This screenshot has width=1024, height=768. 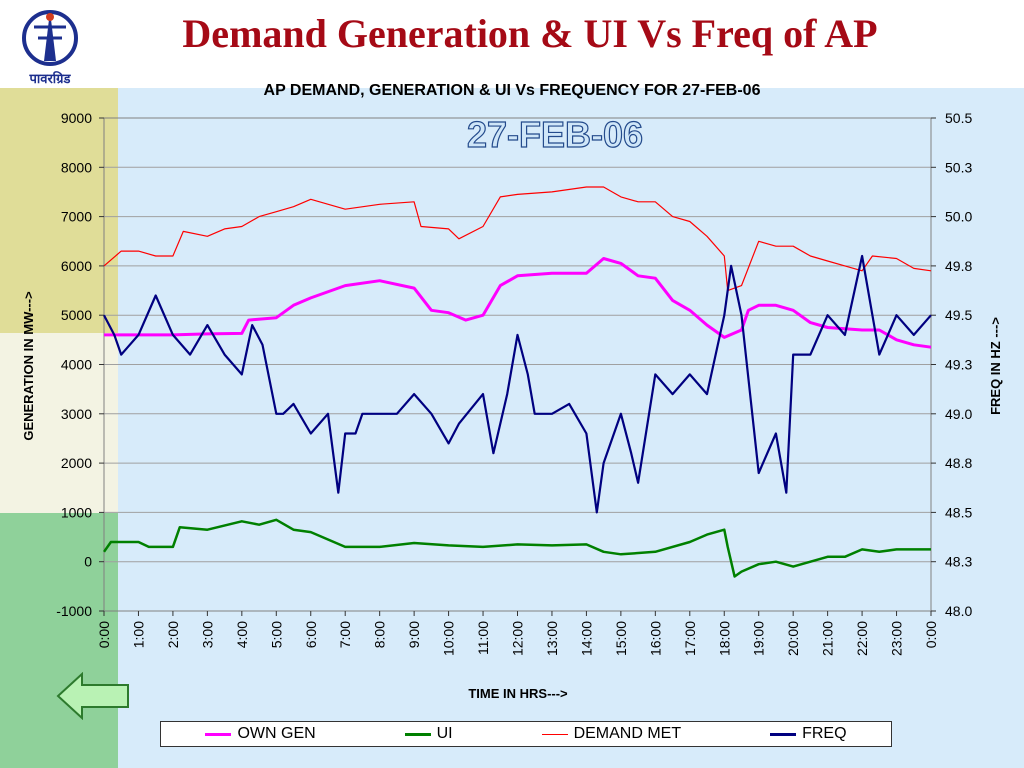 What do you see at coordinates (449, 638) in the screenshot?
I see `x-tick-label: 10:00` at bounding box center [449, 638].